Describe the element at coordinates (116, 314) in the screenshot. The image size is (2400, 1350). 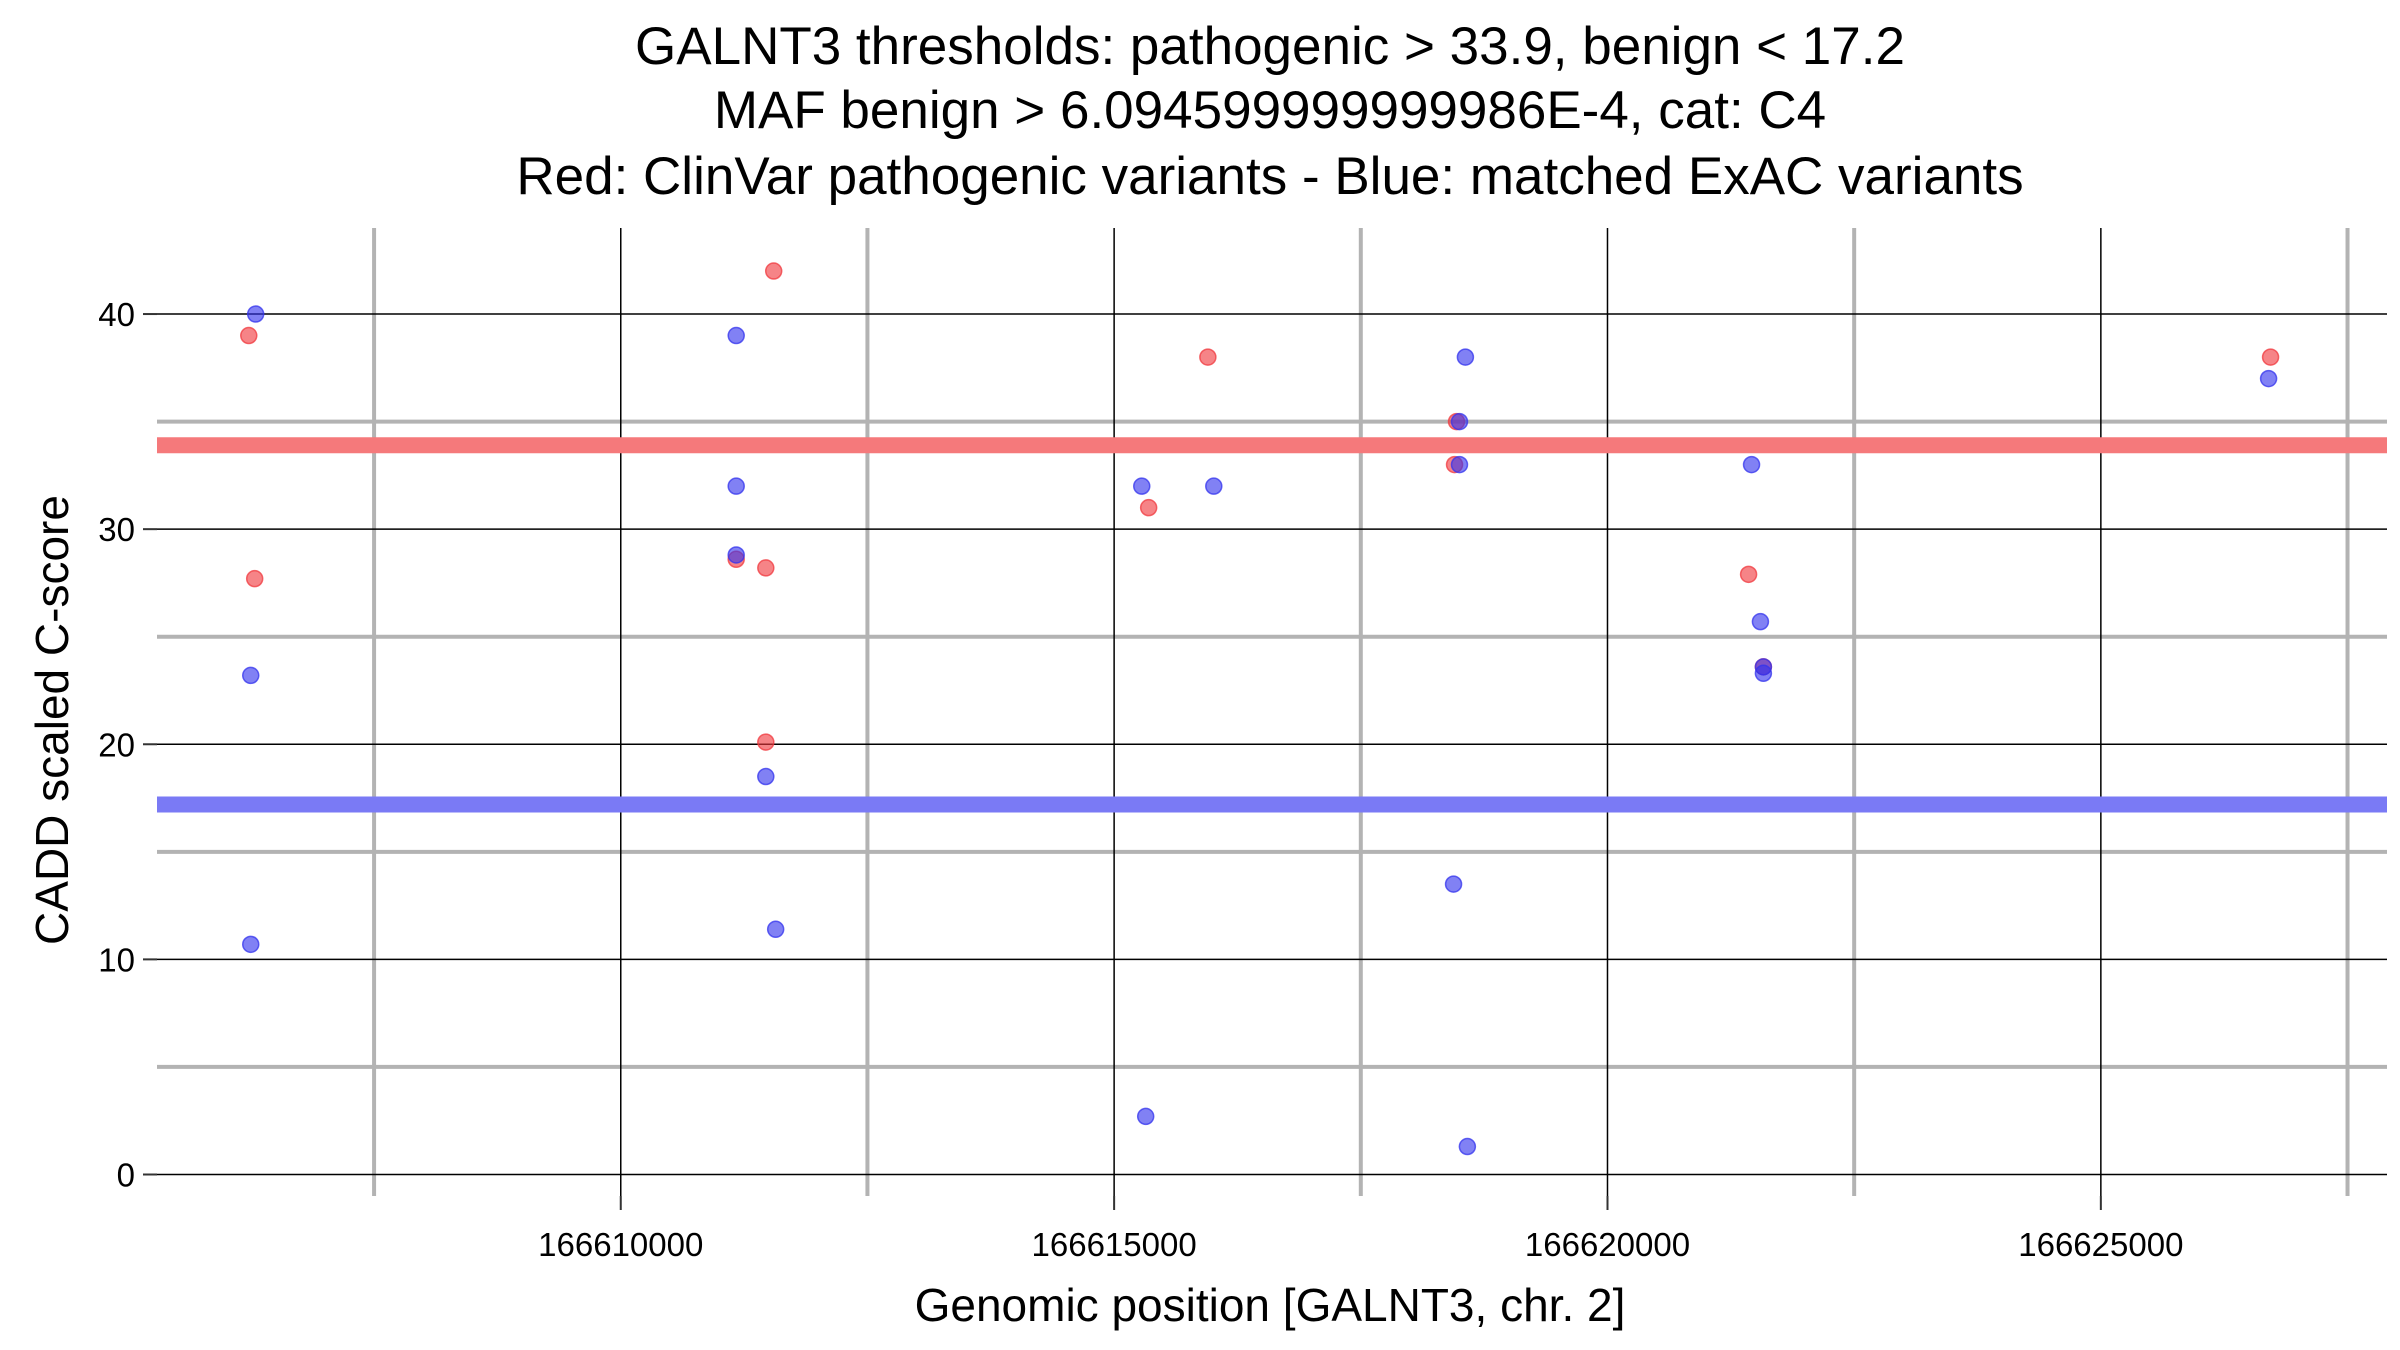
I see `y-tick-label: 40` at that location.